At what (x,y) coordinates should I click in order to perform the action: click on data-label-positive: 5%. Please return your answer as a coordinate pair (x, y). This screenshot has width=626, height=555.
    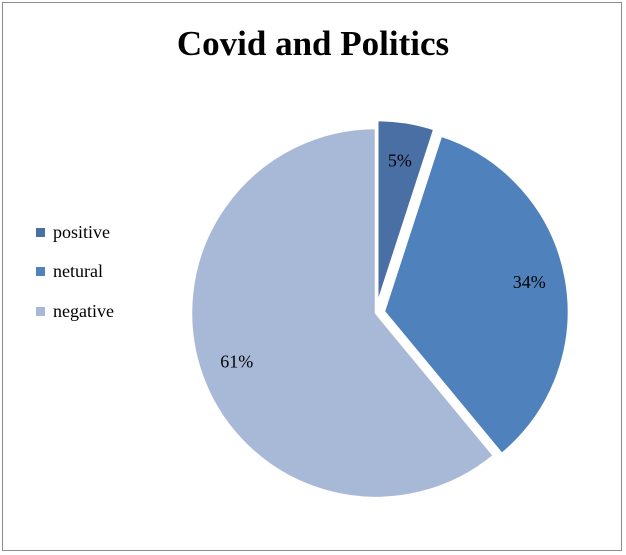
    Looking at the image, I should click on (400, 161).